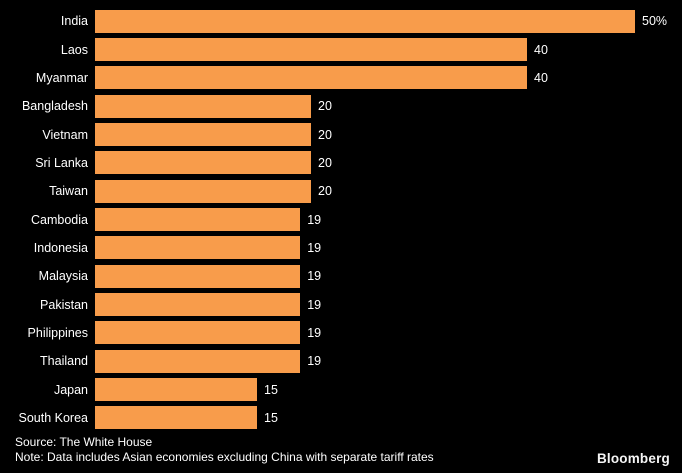  I want to click on category-label: Cambodia, so click(59, 219).